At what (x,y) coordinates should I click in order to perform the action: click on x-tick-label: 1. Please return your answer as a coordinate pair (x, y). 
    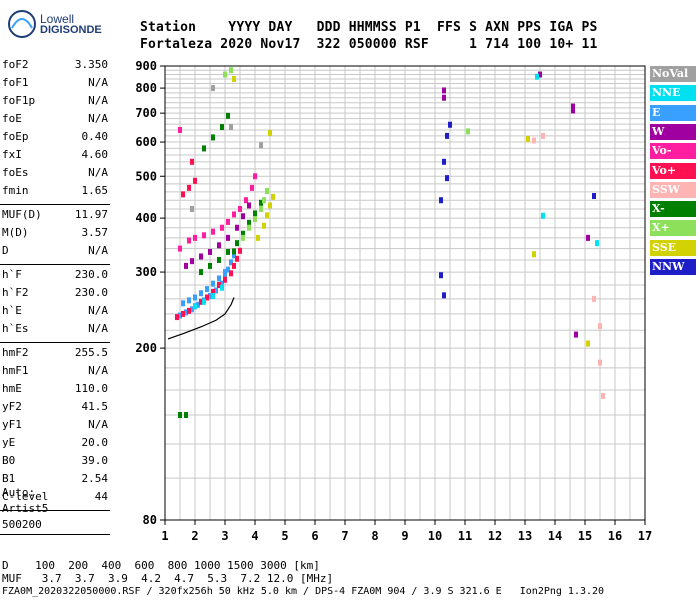
    Looking at the image, I should click on (164, 536).